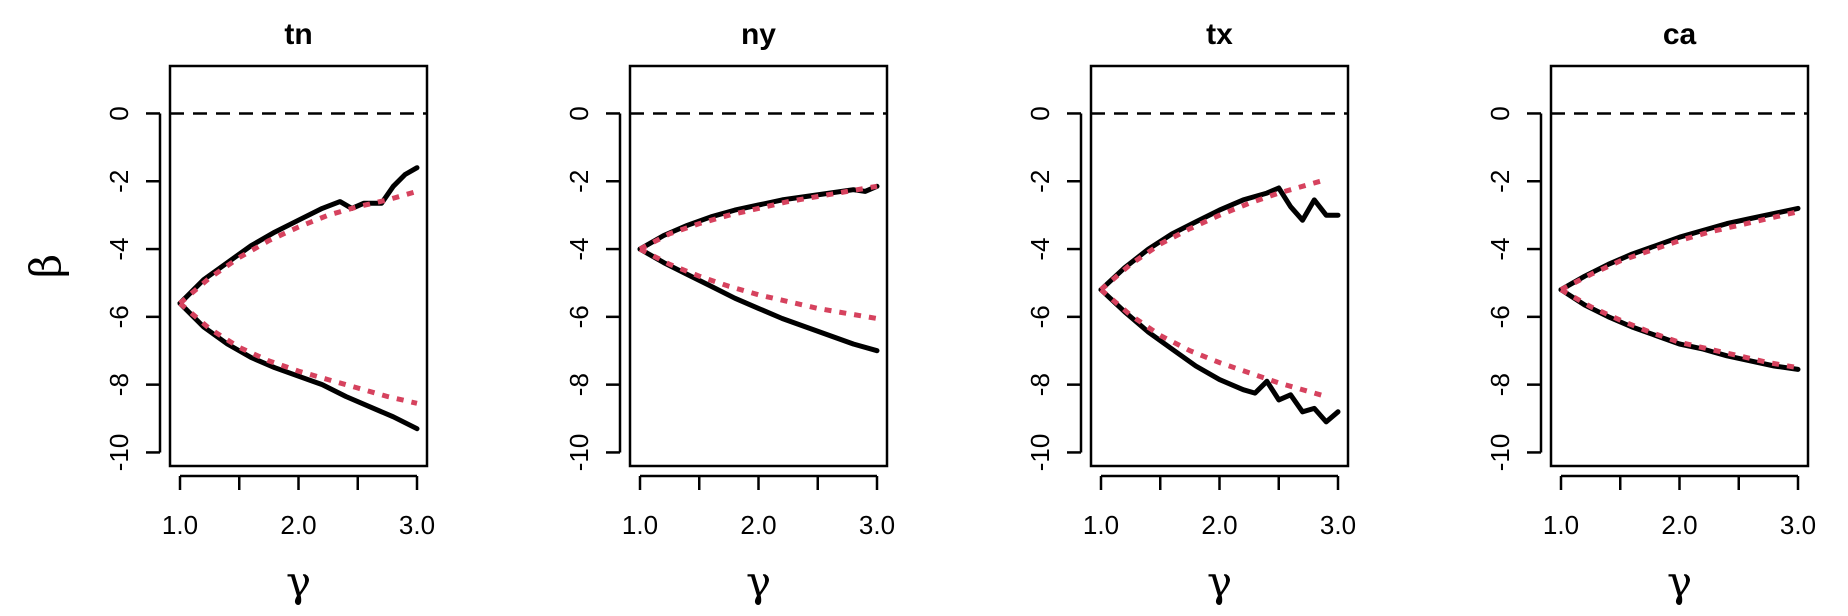  Describe the element at coordinates (1219, 34) in the screenshot. I see `panel-title: tx` at that location.